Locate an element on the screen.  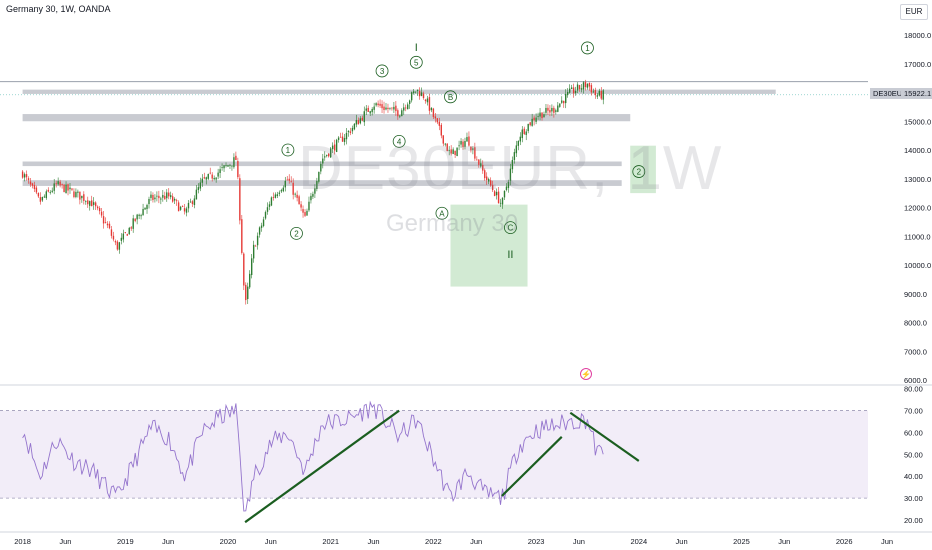
wave-label: 3 is located at coordinates (382, 71).